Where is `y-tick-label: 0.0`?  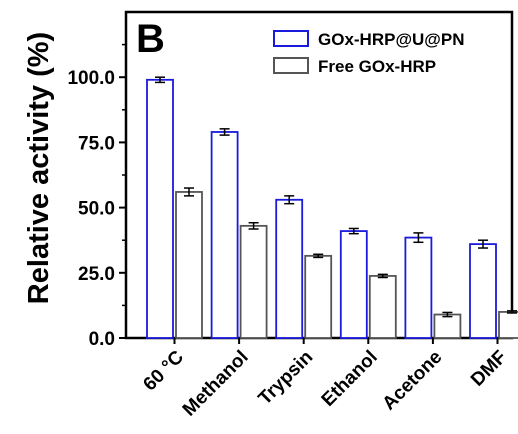 y-tick-label: 0.0 is located at coordinates (102, 339).